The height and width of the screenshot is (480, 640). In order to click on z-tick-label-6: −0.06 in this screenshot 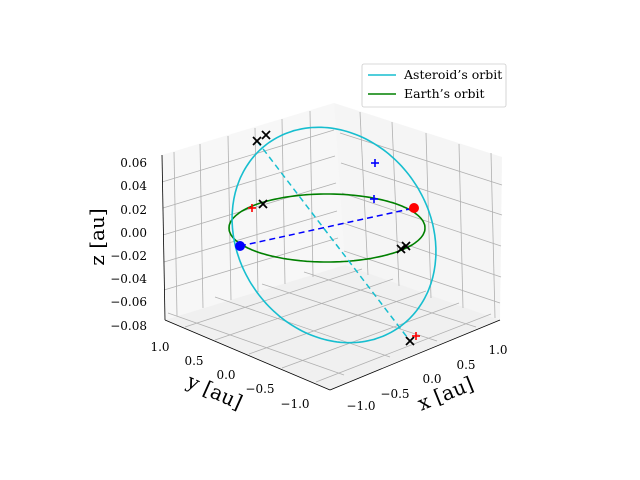, I will do `click(128, 302)`.